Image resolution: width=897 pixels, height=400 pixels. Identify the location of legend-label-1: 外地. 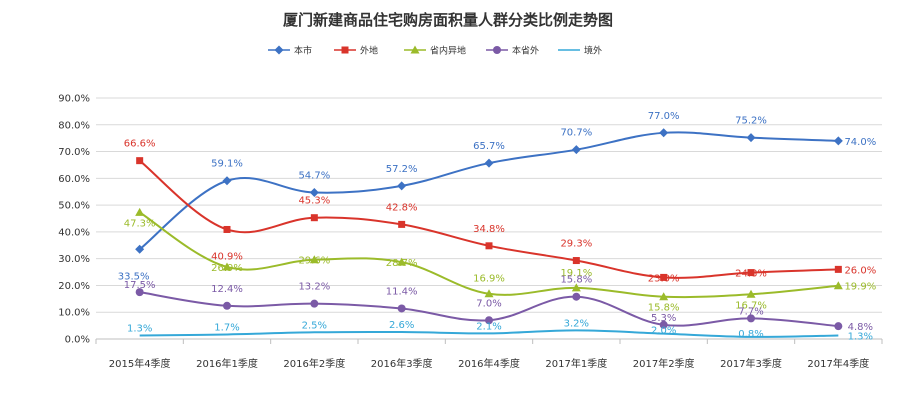
(369, 51).